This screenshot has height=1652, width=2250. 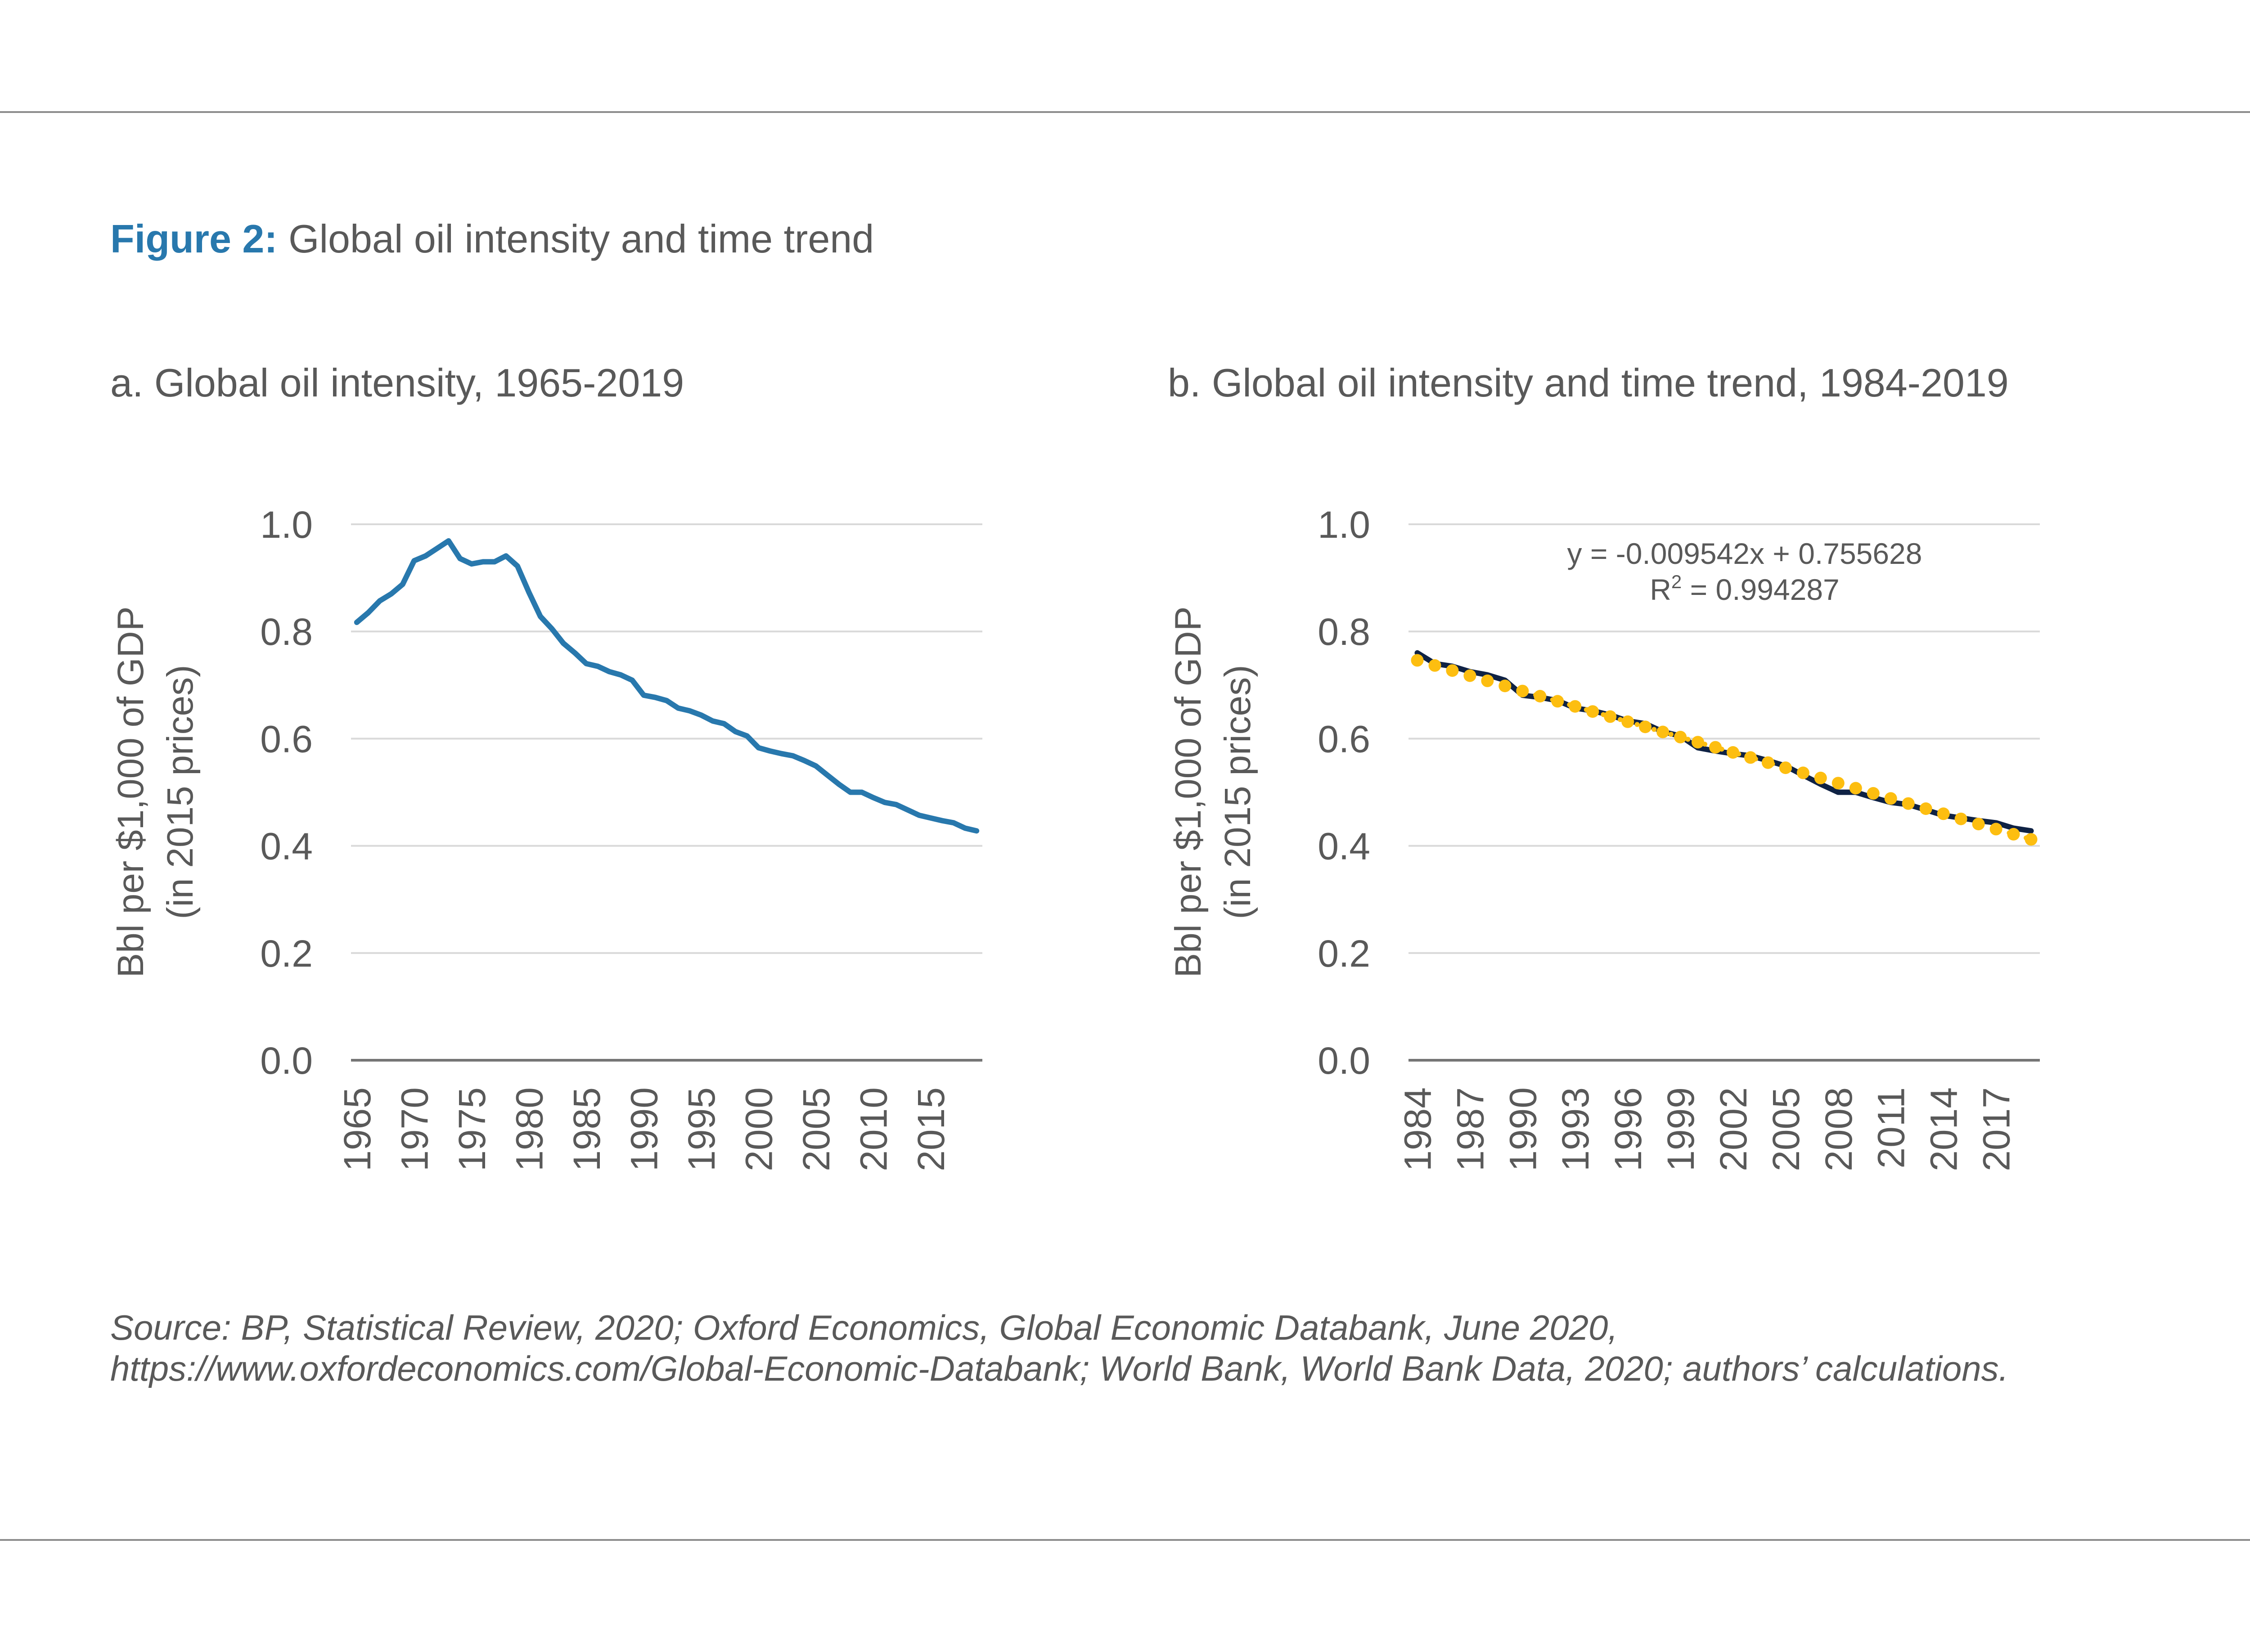 I want to click on chart-a-y-tick-label: 0.8, so click(x=287, y=632).